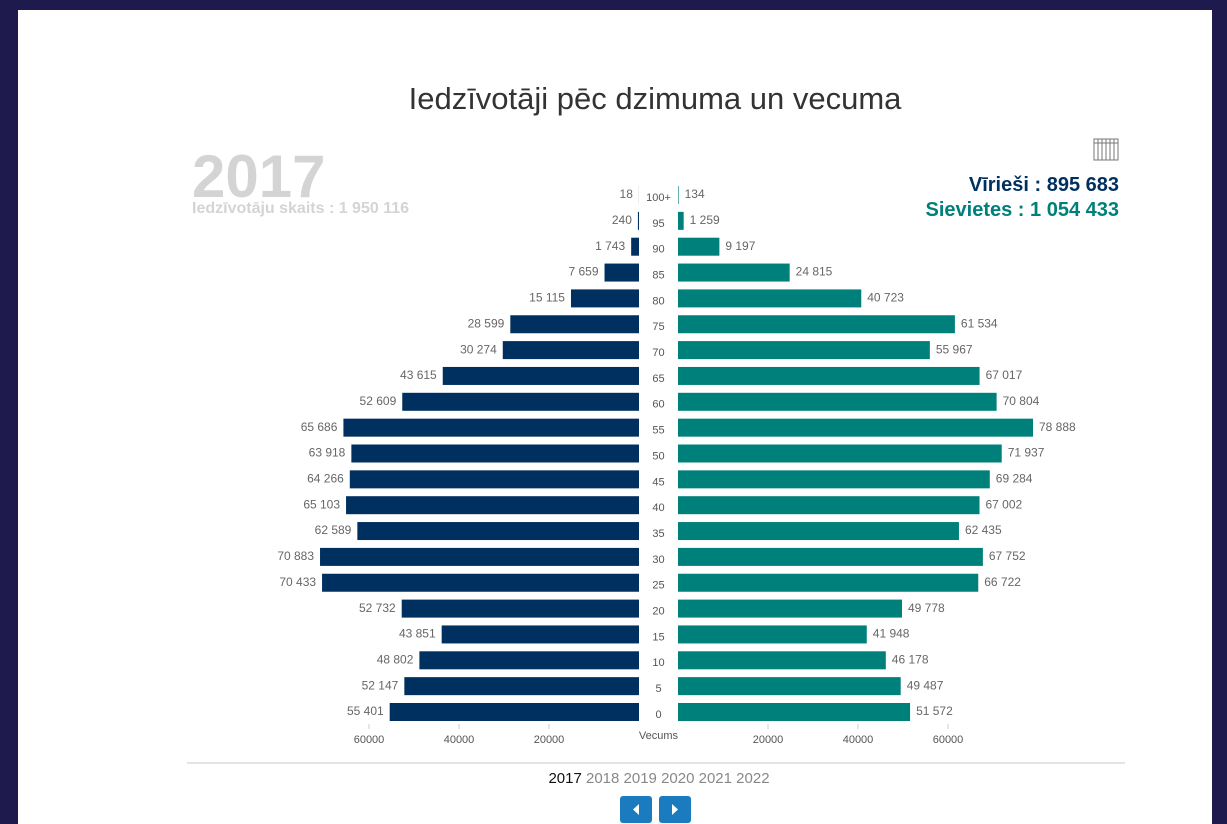 The width and height of the screenshot is (1227, 824). I want to click on age-label: 10, so click(658, 663).